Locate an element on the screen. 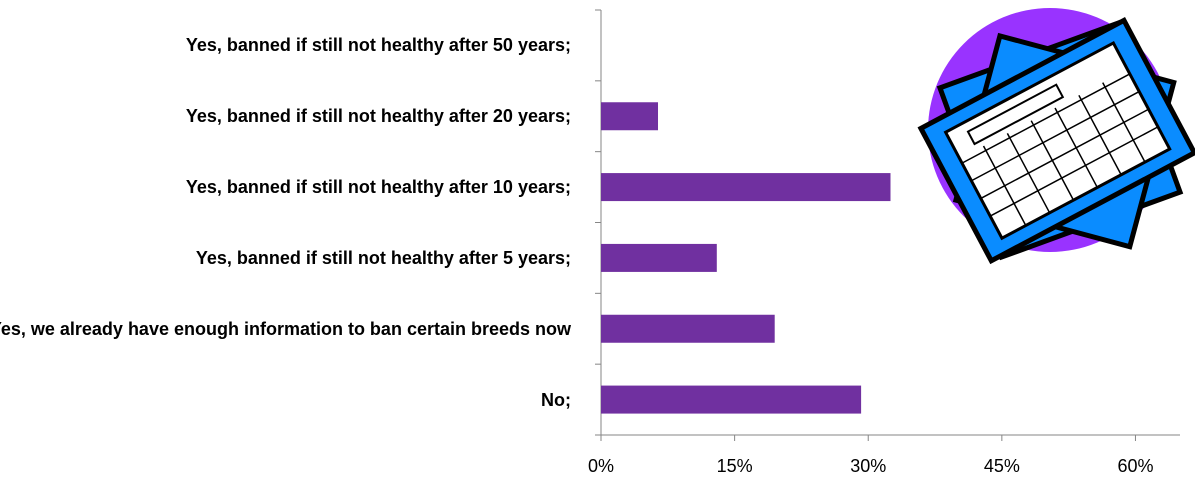  y-tick-label: No; is located at coordinates (556, 399).